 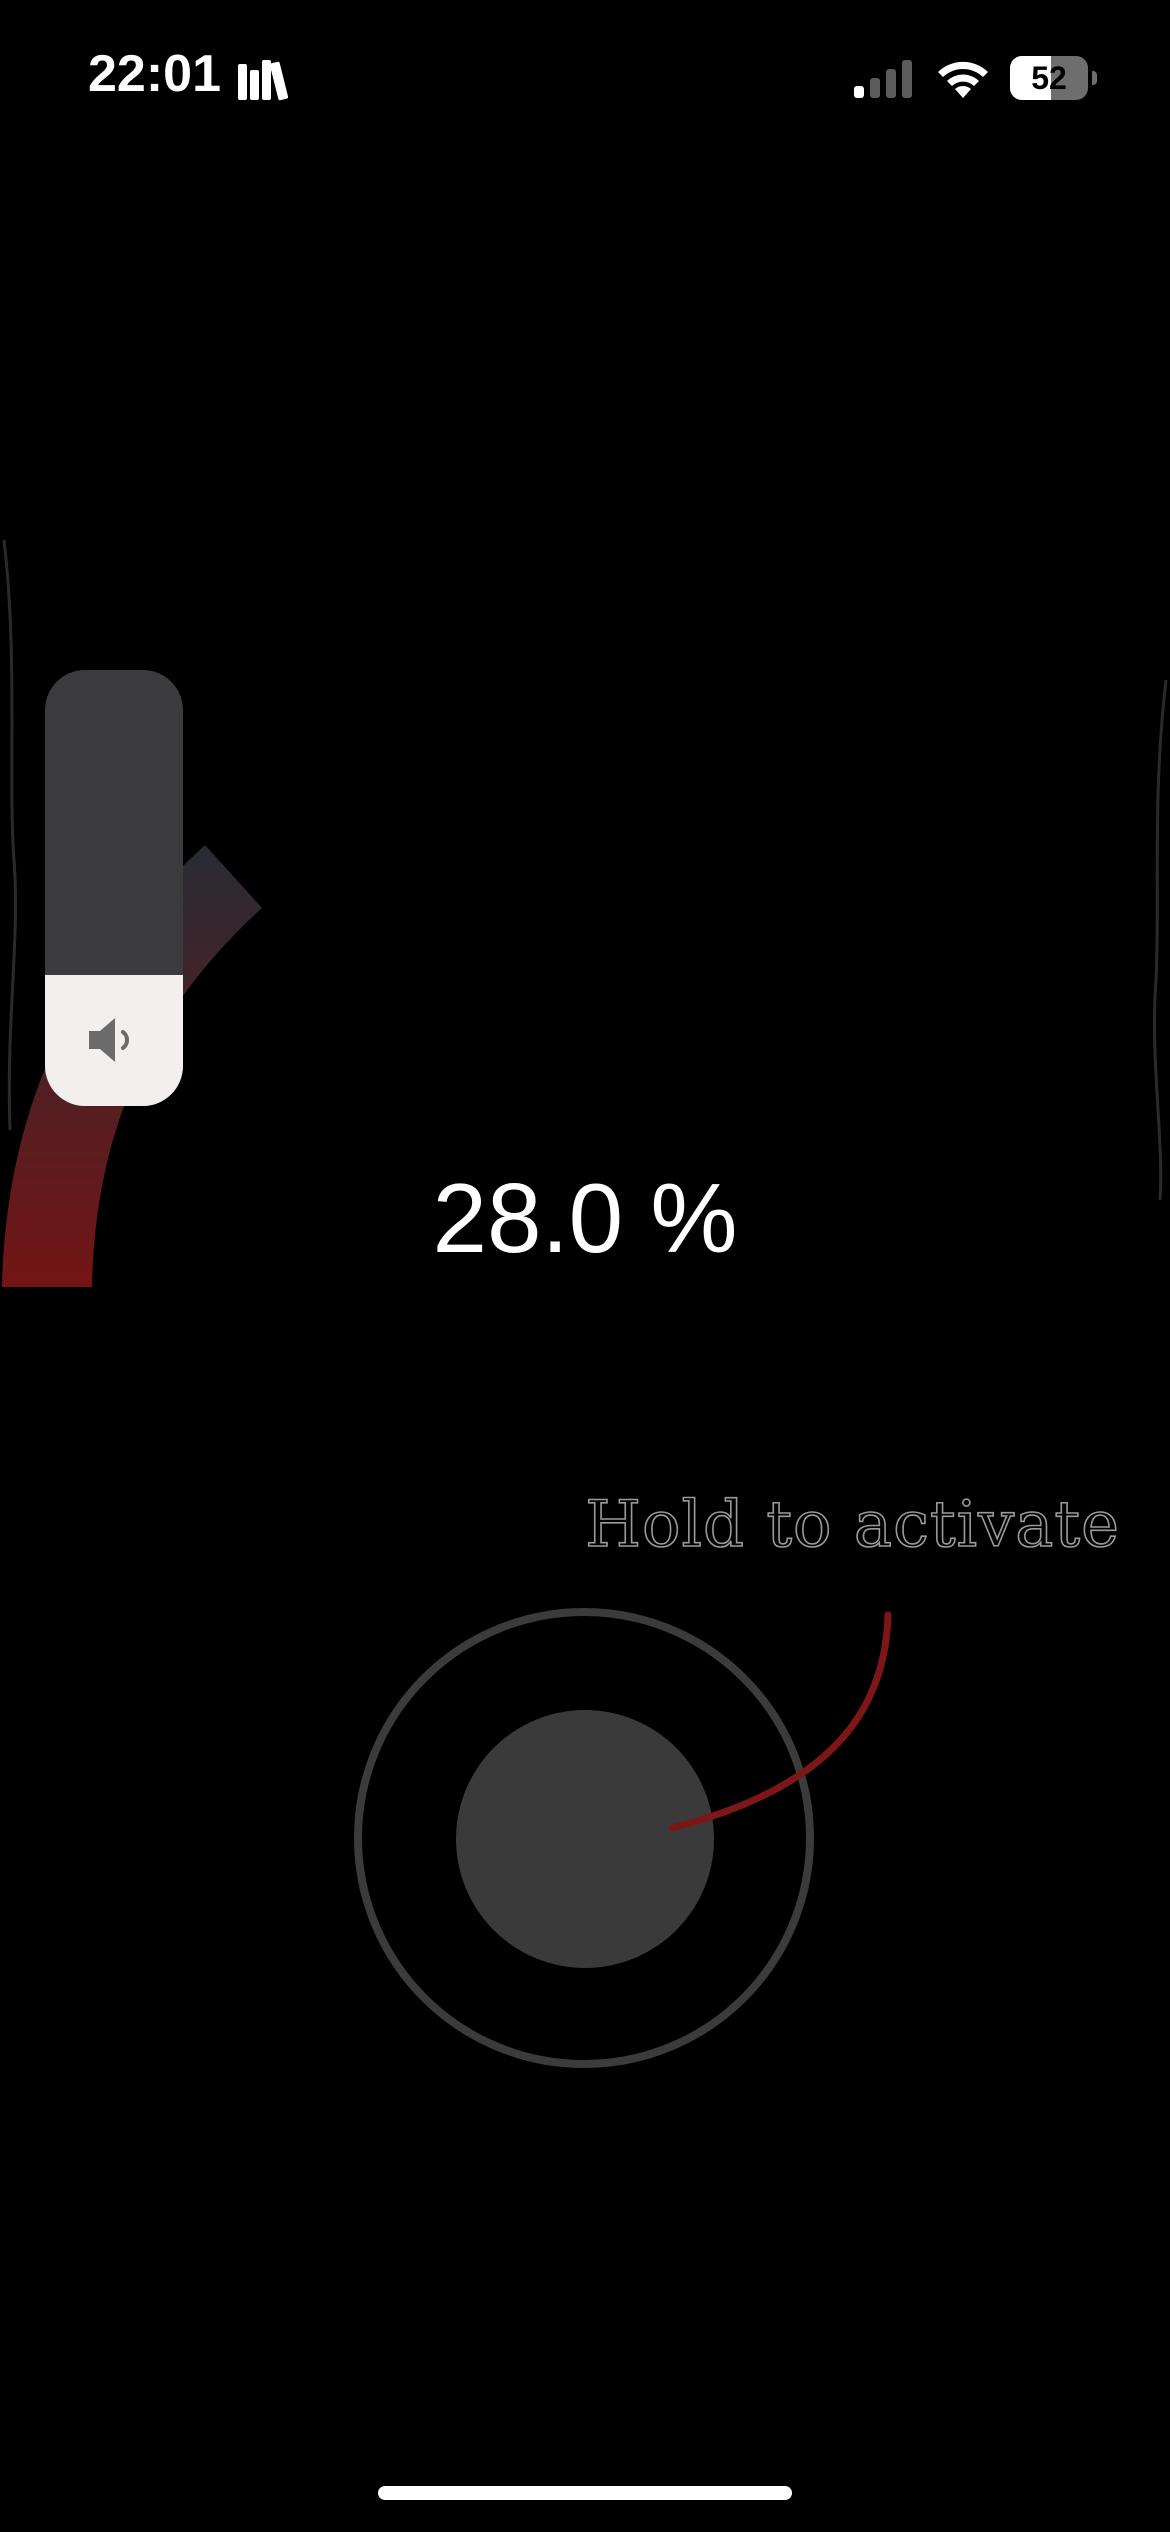 What do you see at coordinates (109, 1040) in the screenshot?
I see `speaker-icon` at bounding box center [109, 1040].